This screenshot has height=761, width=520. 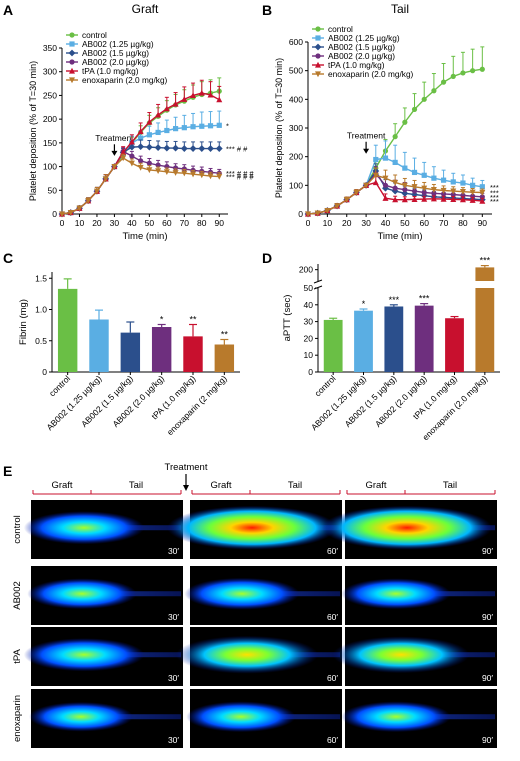 What do you see at coordinates (140, 152) in the screenshot?
I see `series-line-control` at bounding box center [140, 152].